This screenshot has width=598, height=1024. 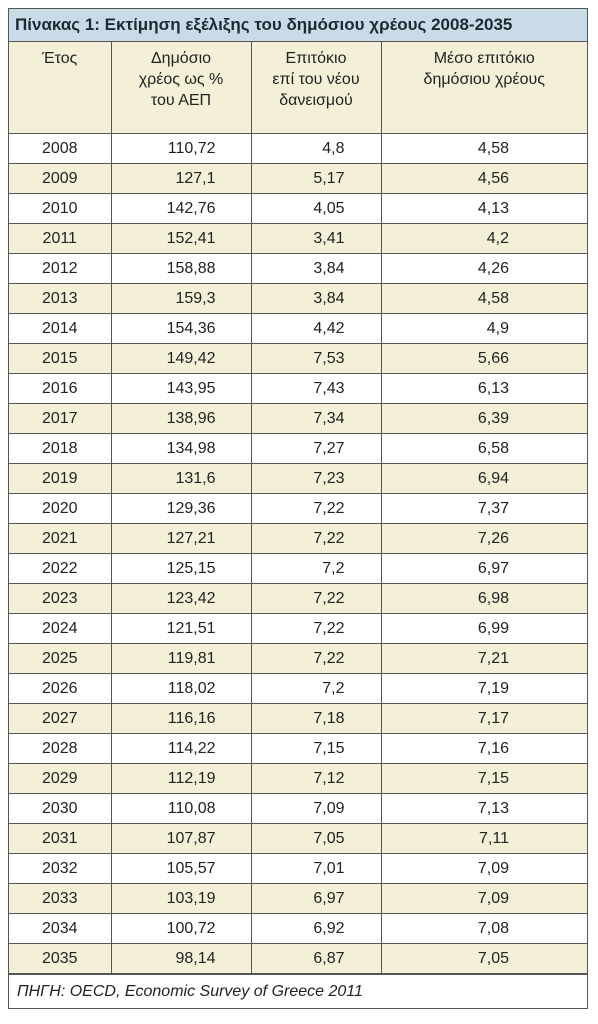 What do you see at coordinates (60, 88) in the screenshot?
I see `column-header: Έτος` at bounding box center [60, 88].